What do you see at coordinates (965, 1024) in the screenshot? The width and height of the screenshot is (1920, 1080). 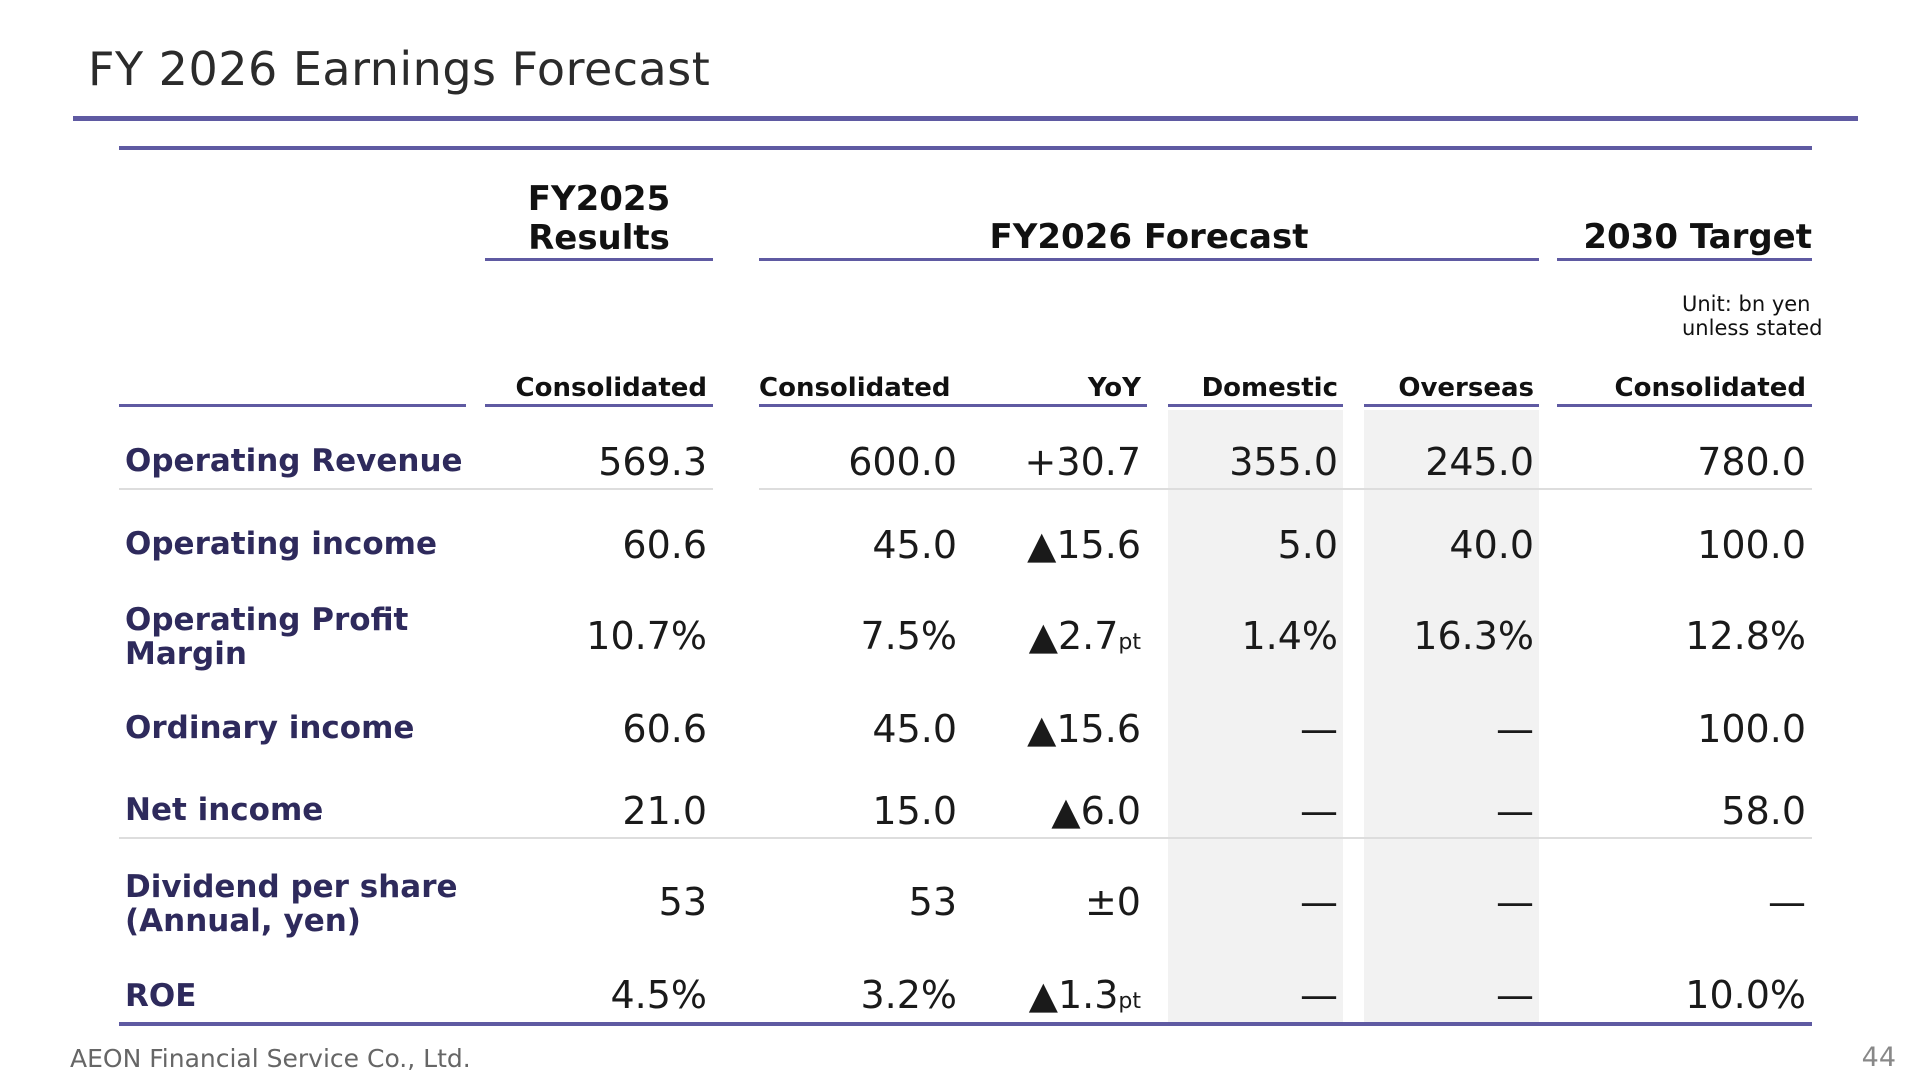 I see `table-bottom-rule` at bounding box center [965, 1024].